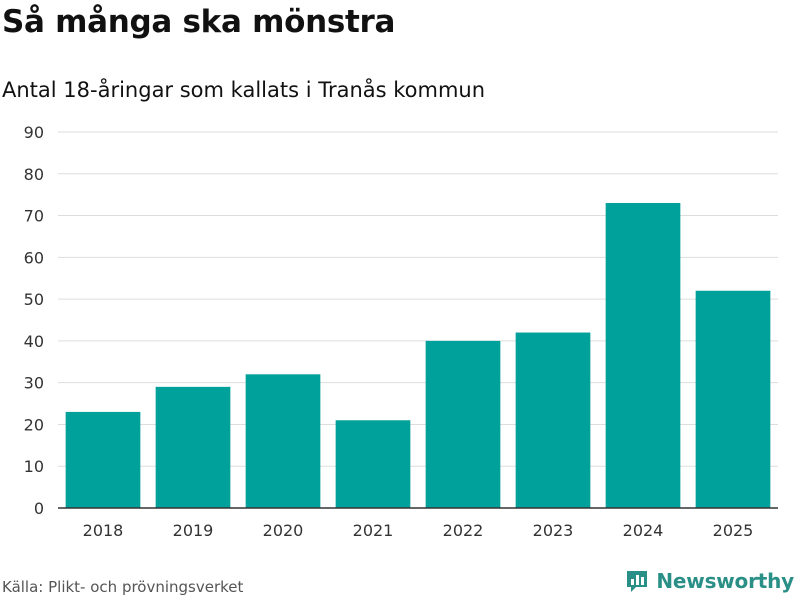 This screenshot has width=800, height=600. I want to click on y-tick-label: 20, so click(34, 424).